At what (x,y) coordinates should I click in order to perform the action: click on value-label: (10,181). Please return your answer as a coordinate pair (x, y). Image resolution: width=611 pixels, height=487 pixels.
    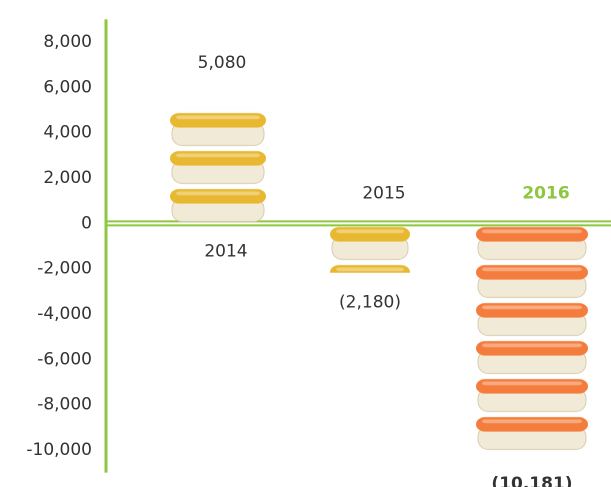
    Looking at the image, I should click on (531, 480).